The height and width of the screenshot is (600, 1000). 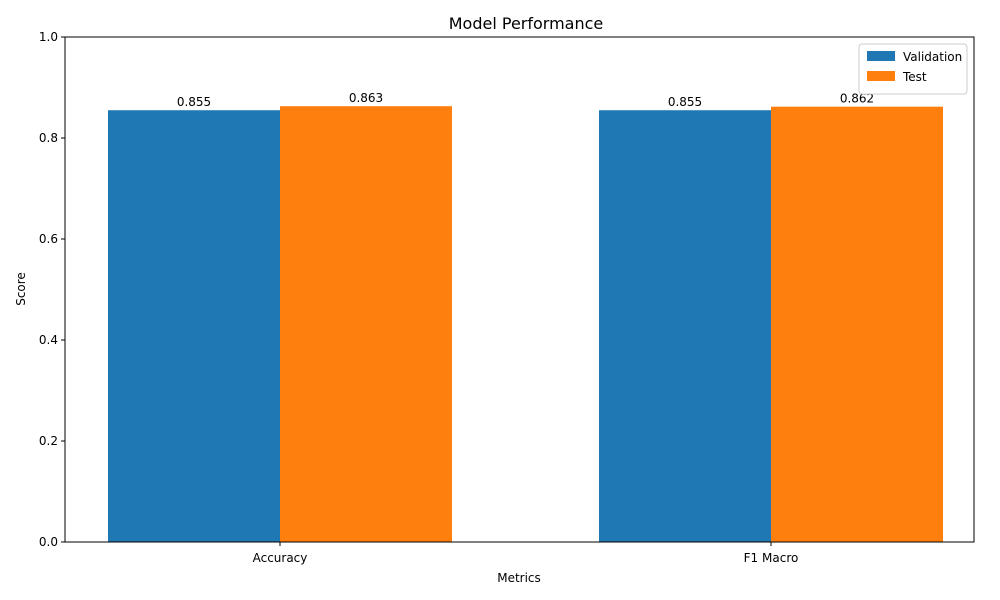 What do you see at coordinates (685, 326) in the screenshot?
I see `bar-validation-f1-macro` at bounding box center [685, 326].